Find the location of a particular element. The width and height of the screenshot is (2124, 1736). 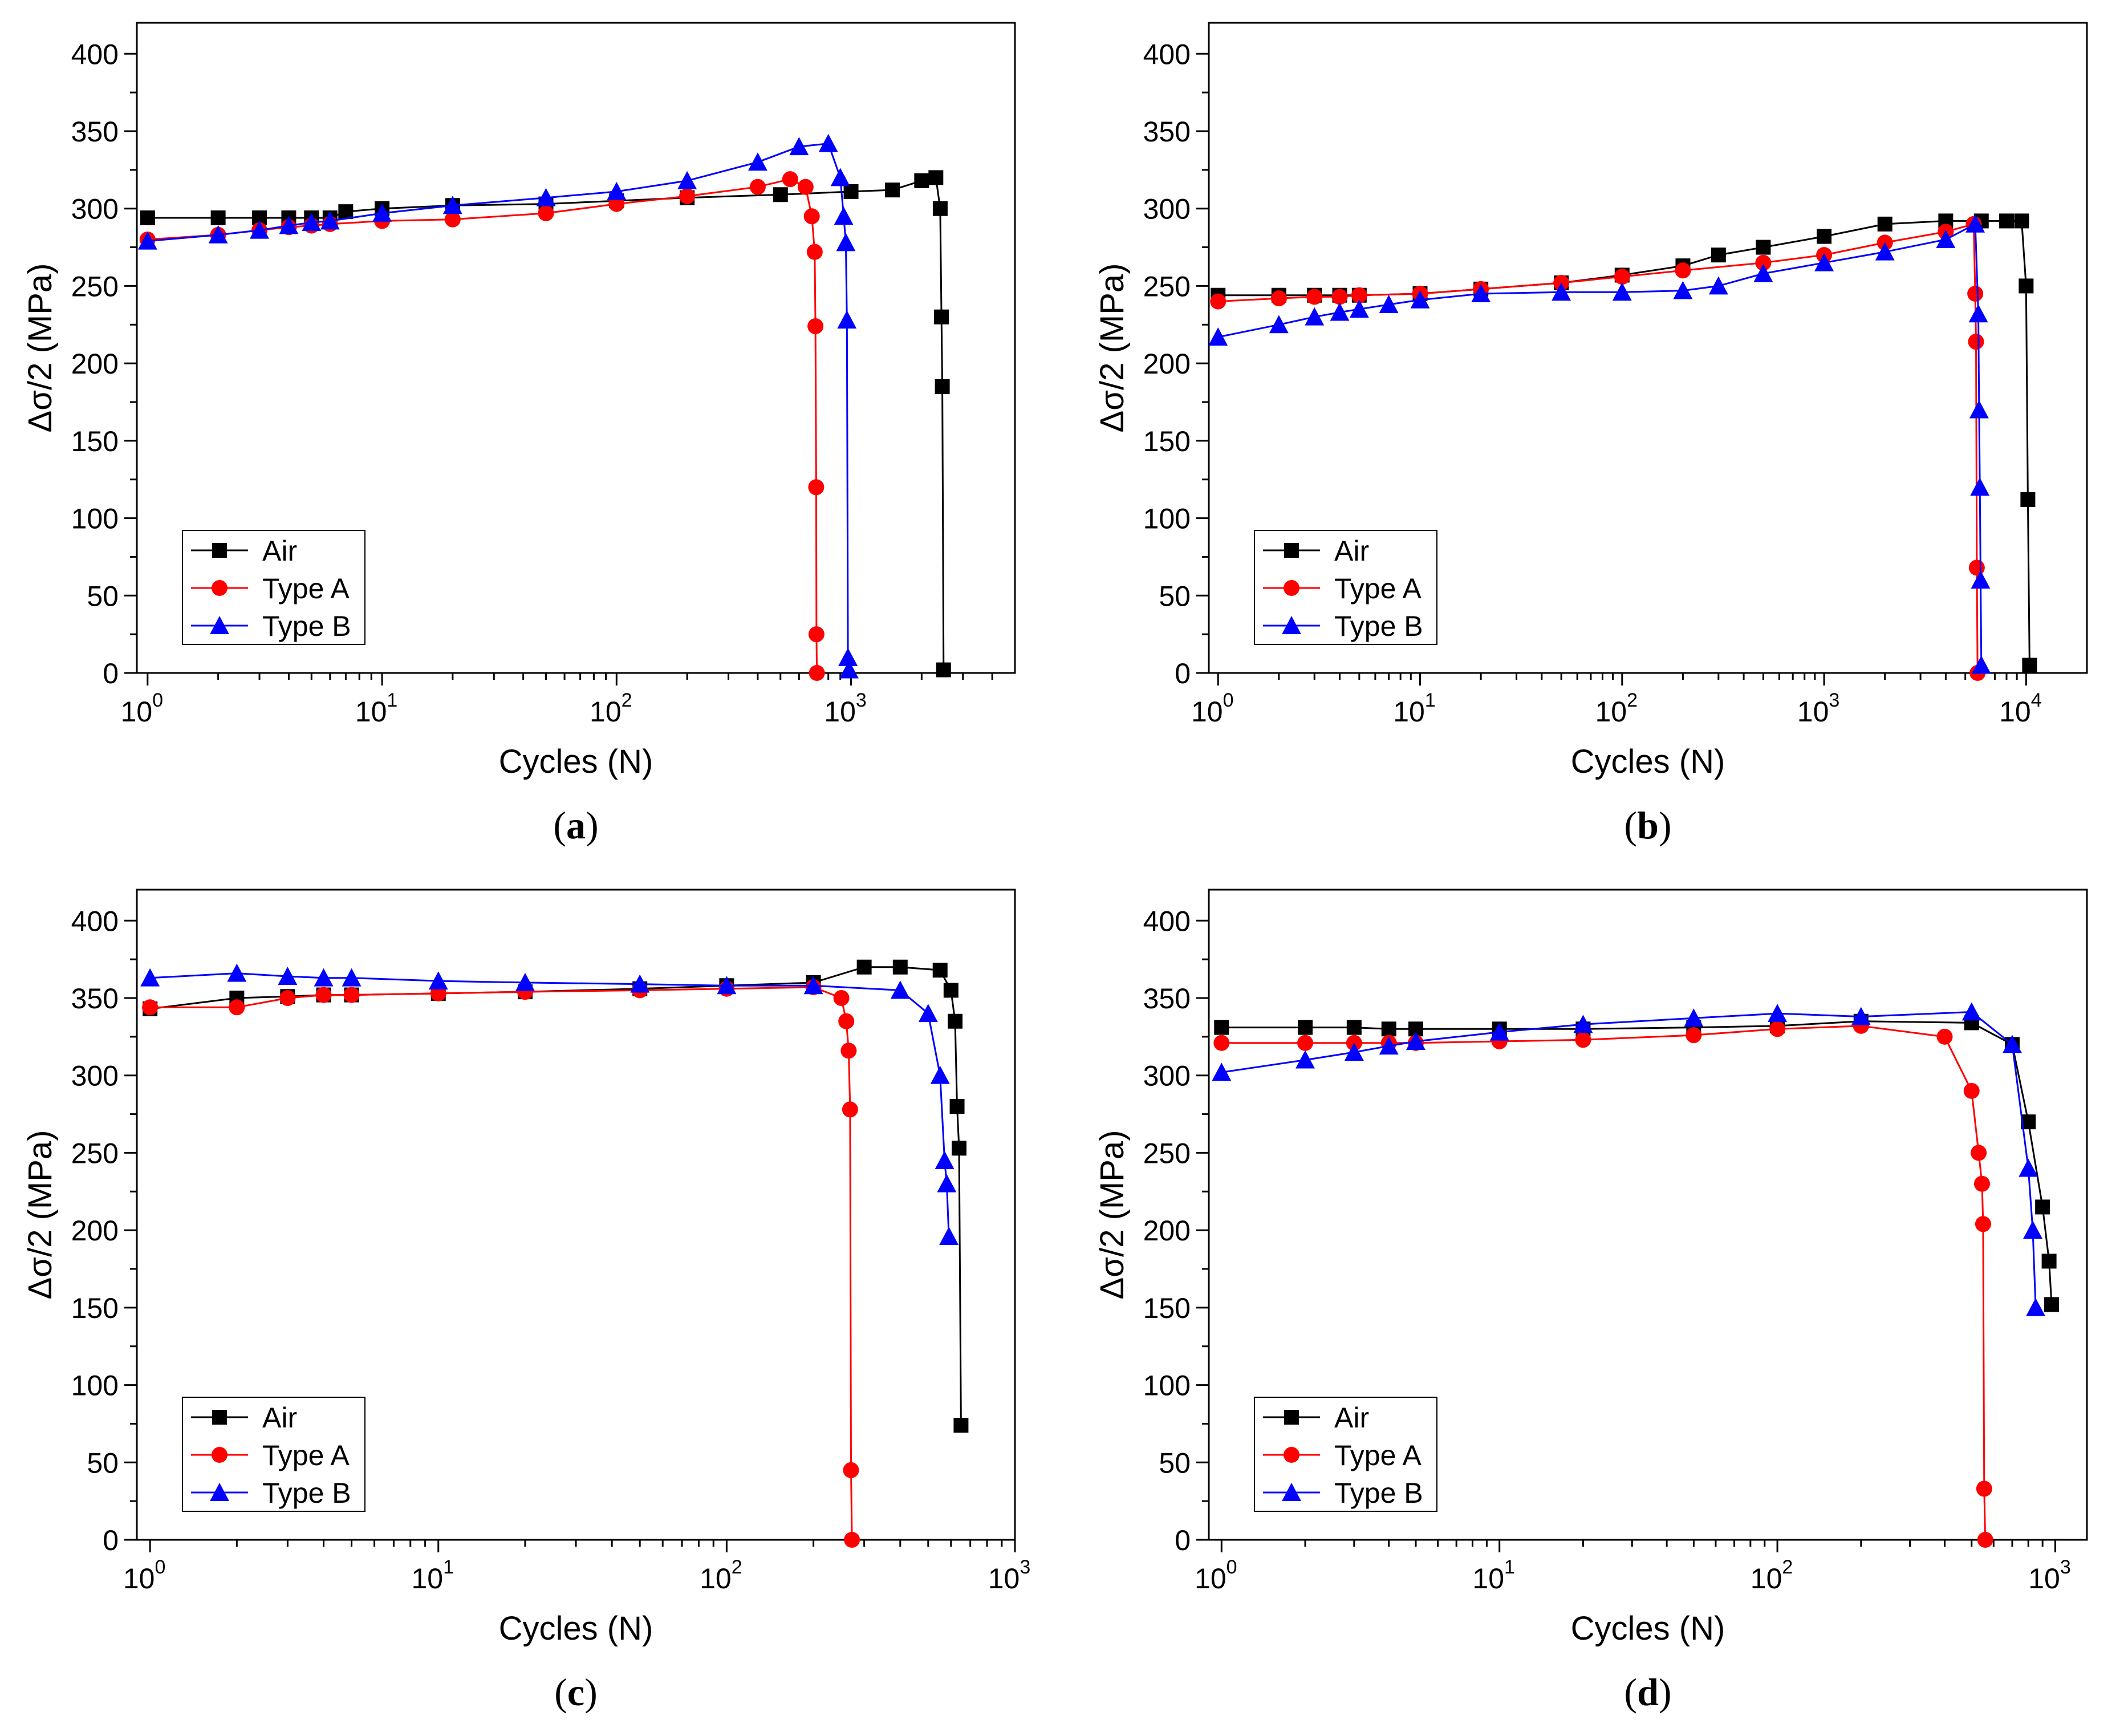

y-tick-label: 300 is located at coordinates (1167, 1076).